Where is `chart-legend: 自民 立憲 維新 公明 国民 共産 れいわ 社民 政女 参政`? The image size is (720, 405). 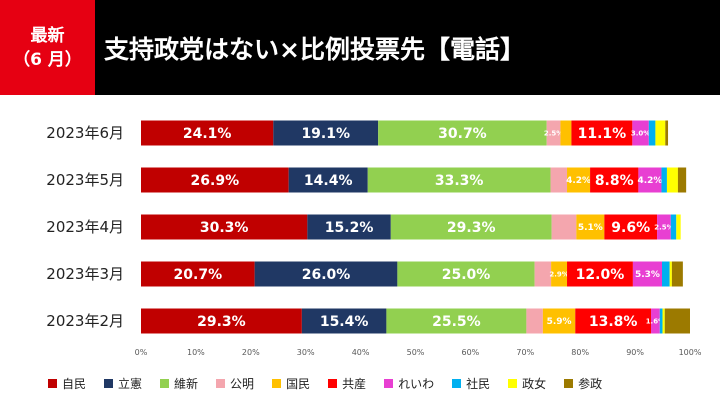
chart-legend: 自民 立憲 維新 公明 国民 共産 れいわ 社民 政女 参政 is located at coordinates (334, 383).